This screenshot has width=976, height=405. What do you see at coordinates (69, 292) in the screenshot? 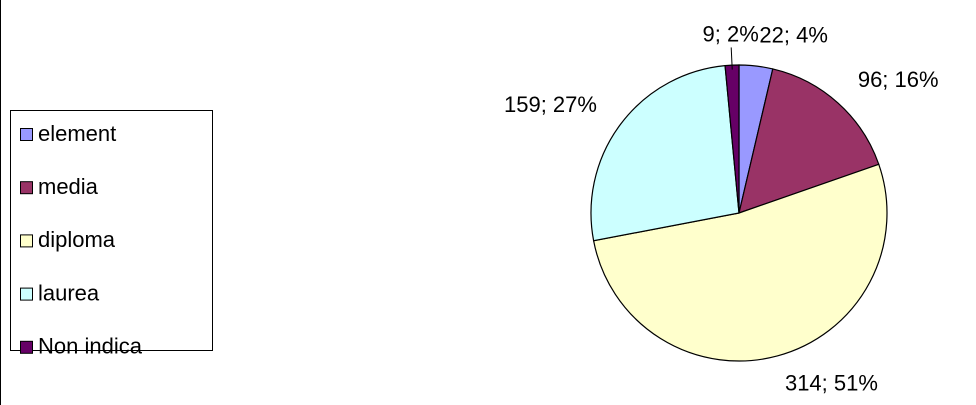
I see `legend-label: laurea` at bounding box center [69, 292].